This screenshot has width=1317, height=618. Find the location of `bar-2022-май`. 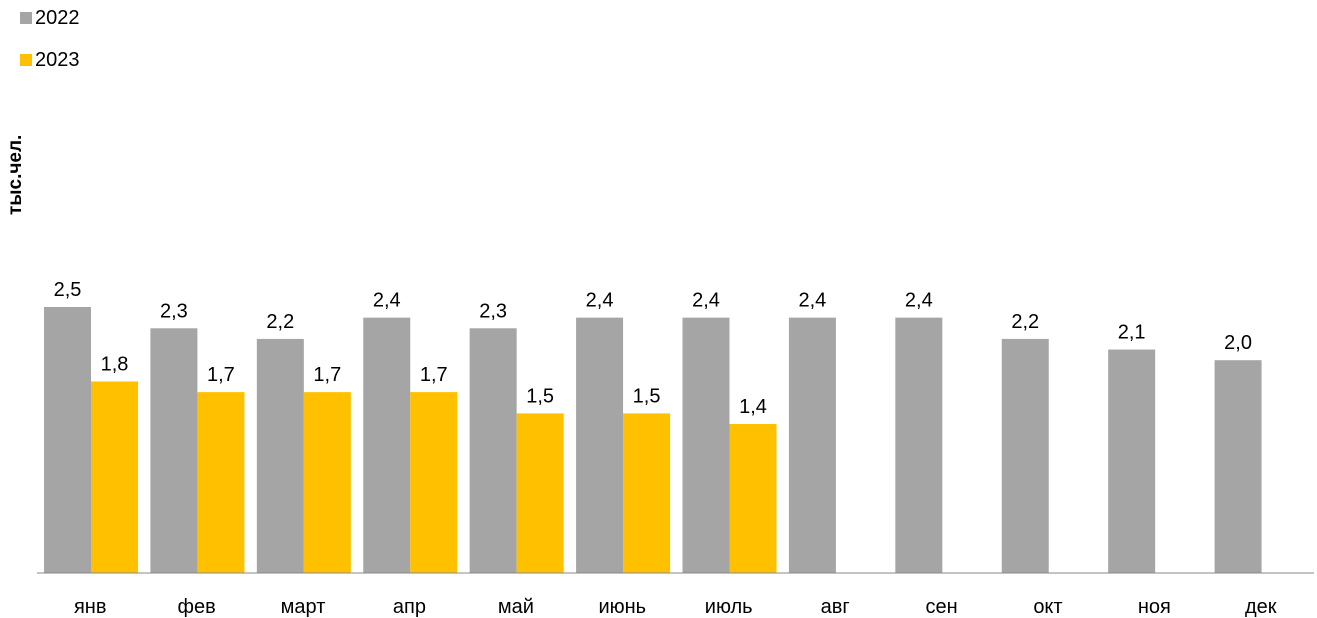

bar-2022-май is located at coordinates (493, 450).